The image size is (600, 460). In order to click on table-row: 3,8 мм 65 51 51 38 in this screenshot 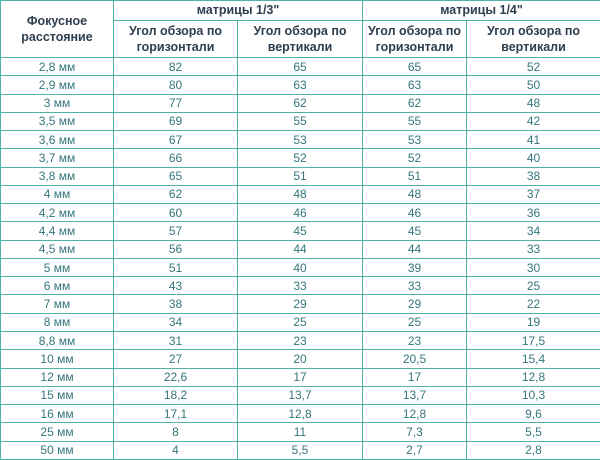, I will do `click(300, 176)`.